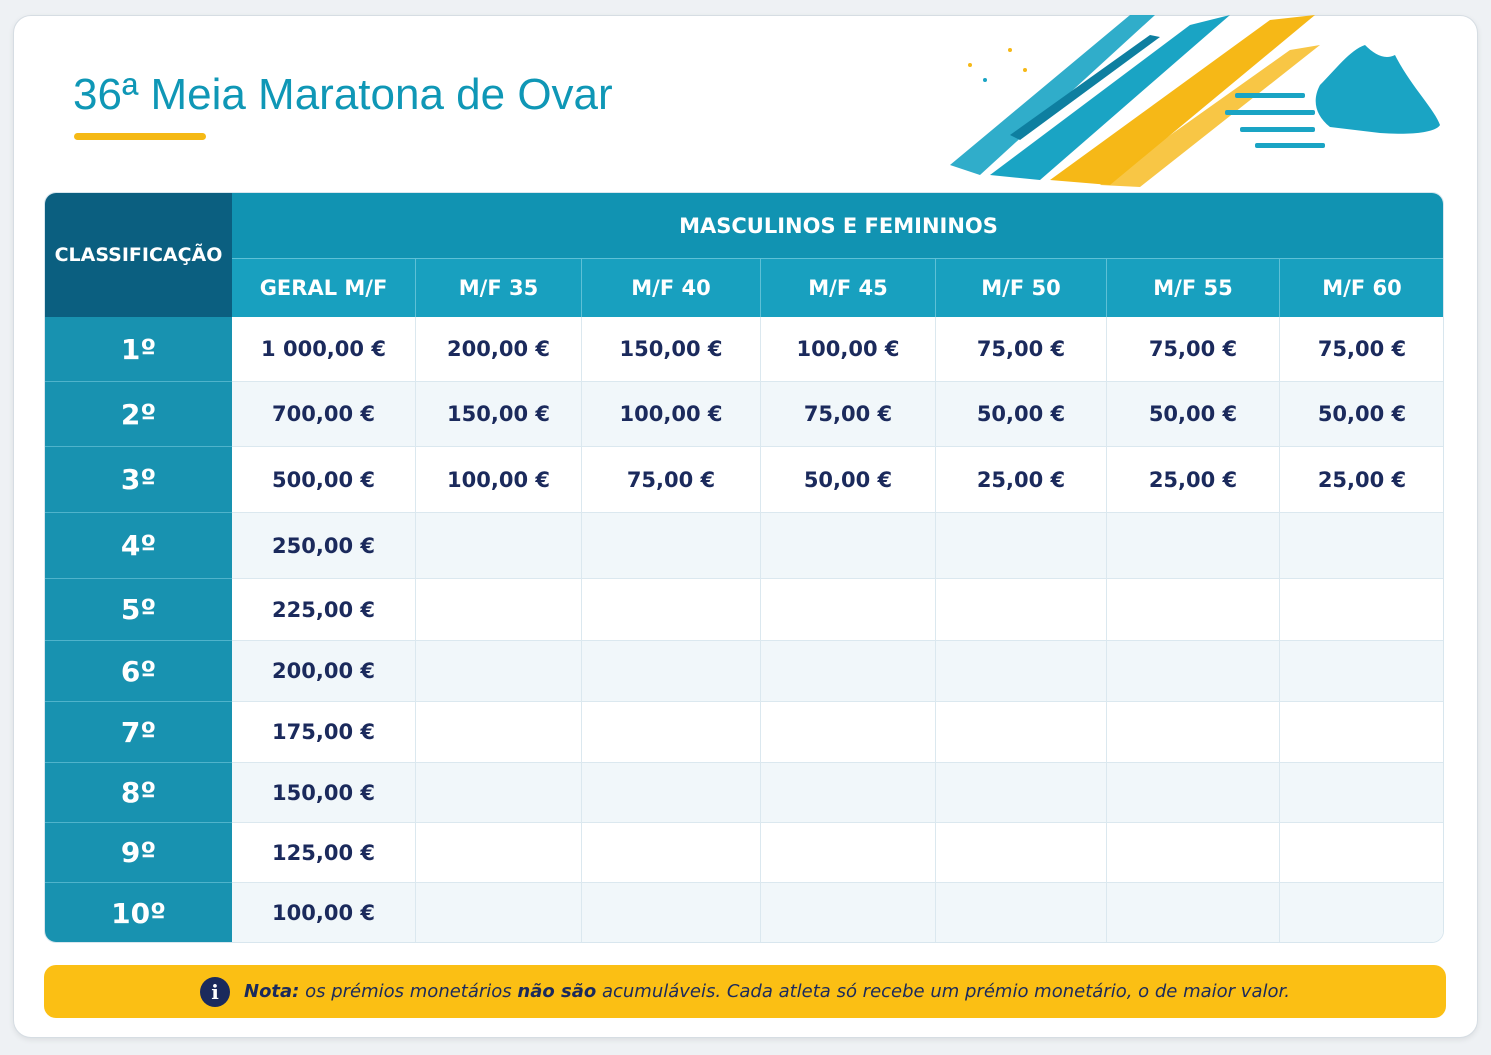  Describe the element at coordinates (138, 912) in the screenshot. I see `rank-cell: 10º` at that location.